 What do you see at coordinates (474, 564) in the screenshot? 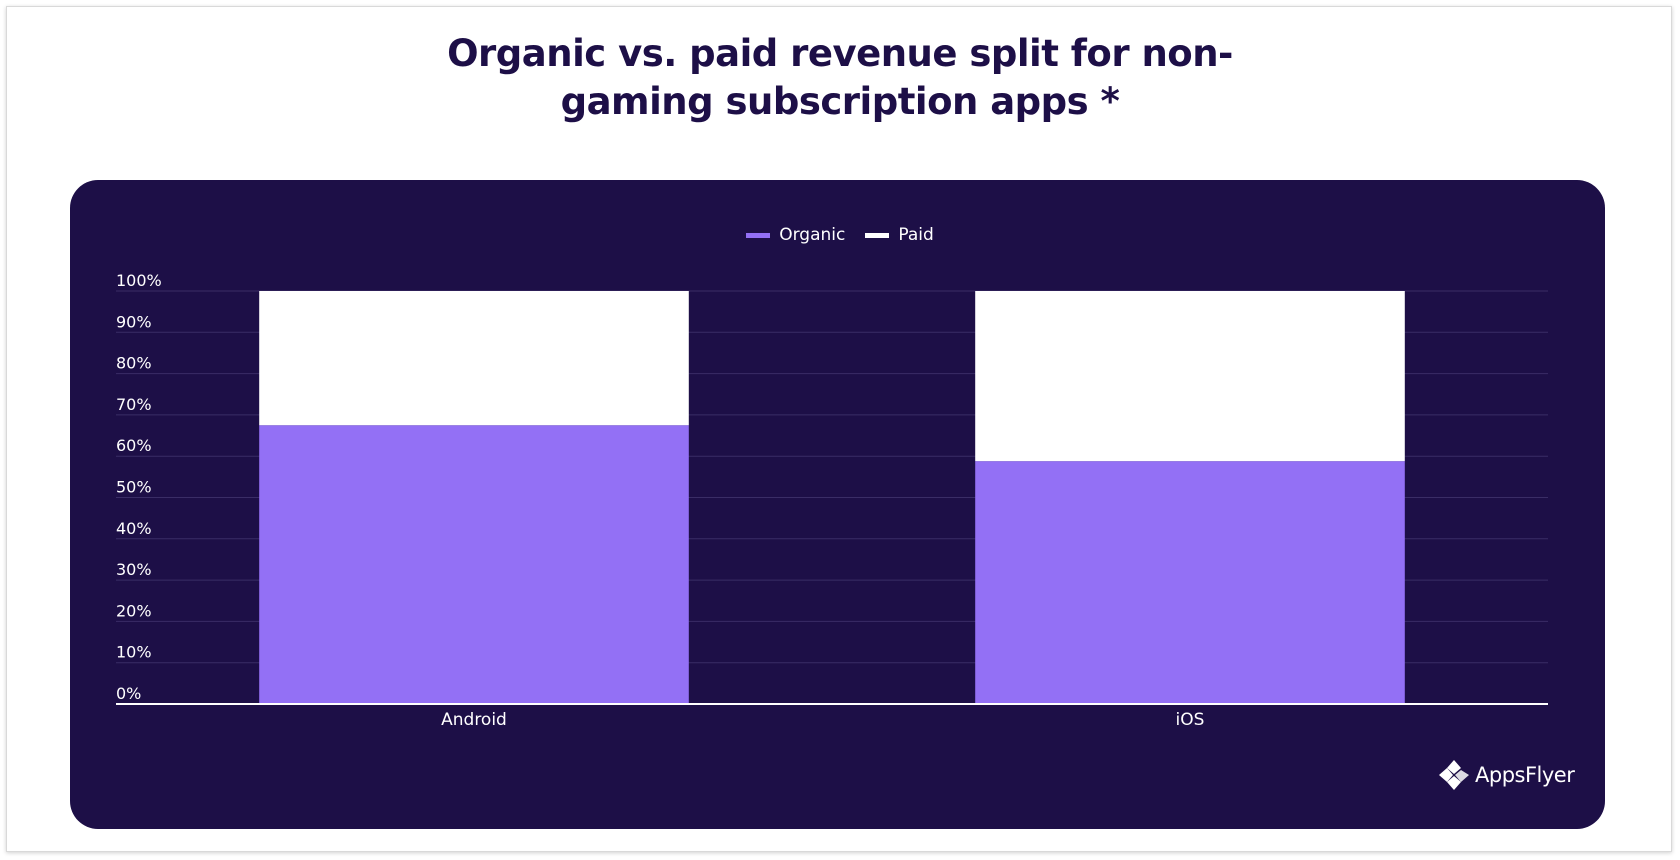
I see `bar-organic-android` at bounding box center [474, 564].